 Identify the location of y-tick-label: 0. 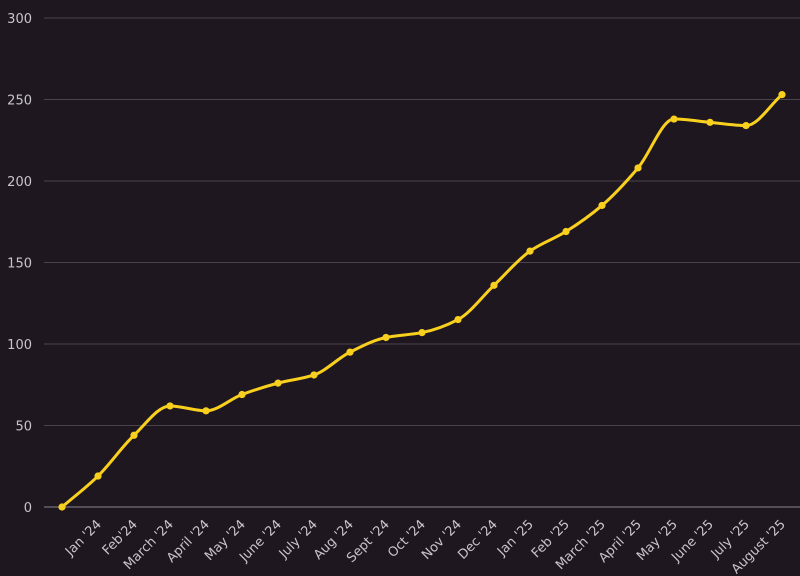
(28, 508).